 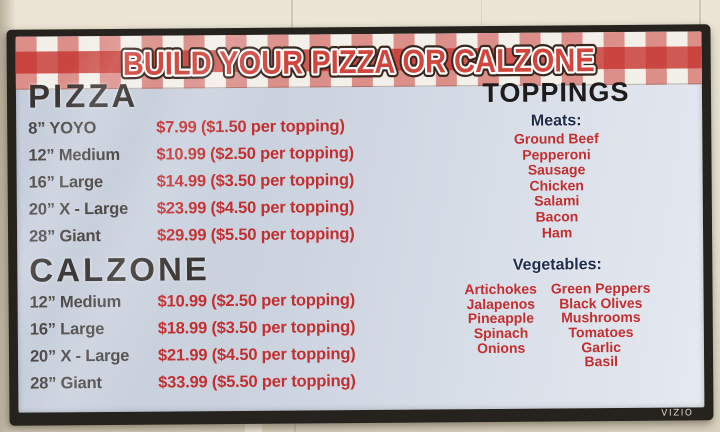 I want to click on pizza-row: 16” Large $14.99 ($3.50 per topping), so click(x=214, y=182).